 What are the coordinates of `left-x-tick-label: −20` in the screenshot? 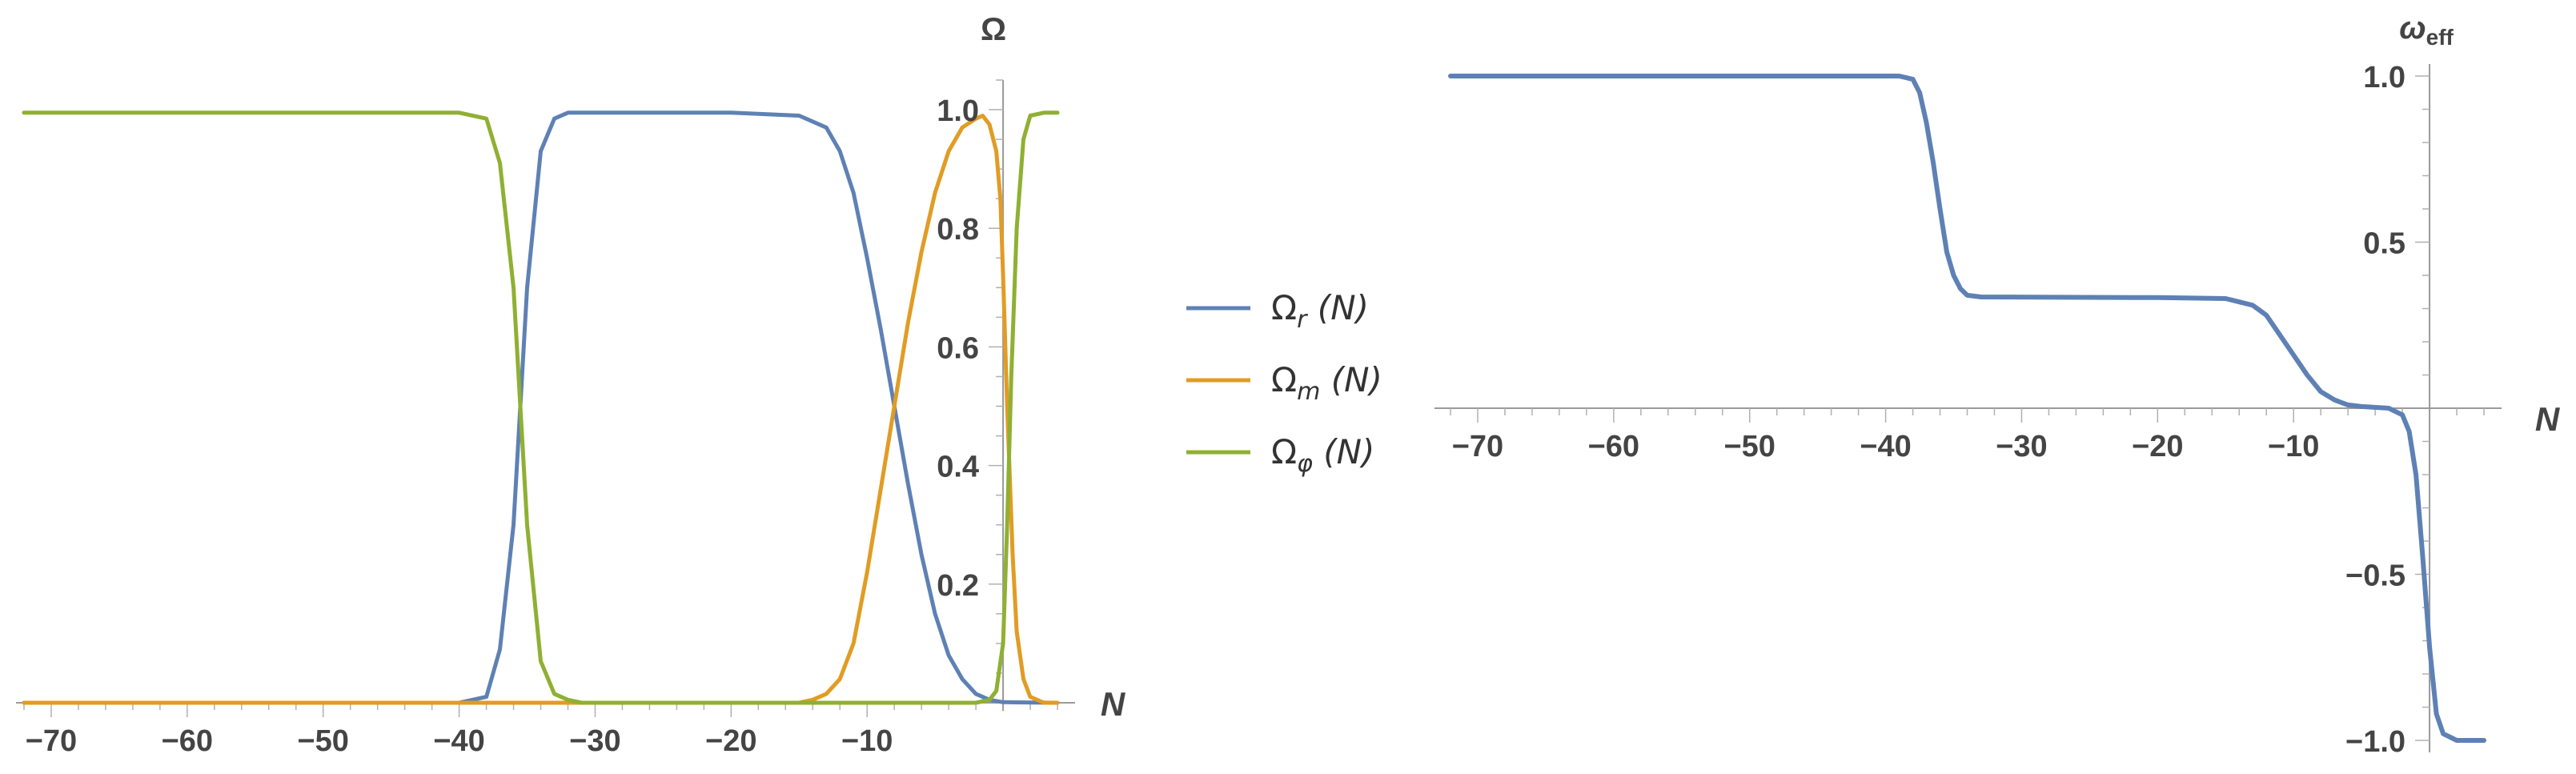 It's located at (730, 741).